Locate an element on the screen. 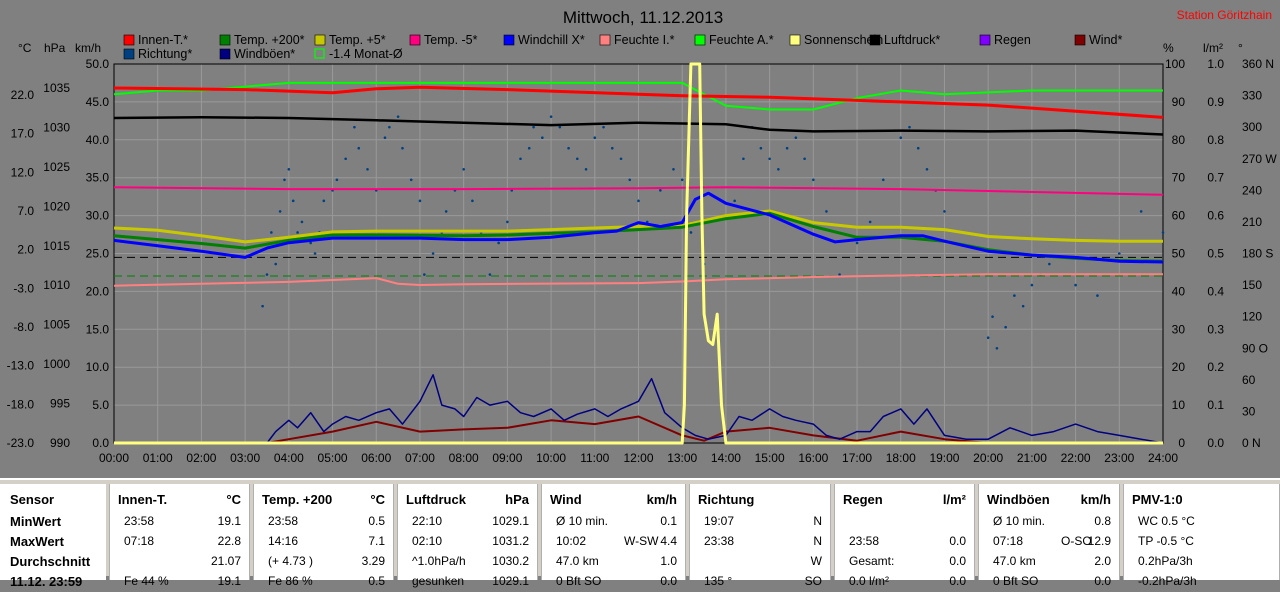 The width and height of the screenshot is (1280, 592). legend-label: -1.4 Monat-Ø is located at coordinates (366, 54).